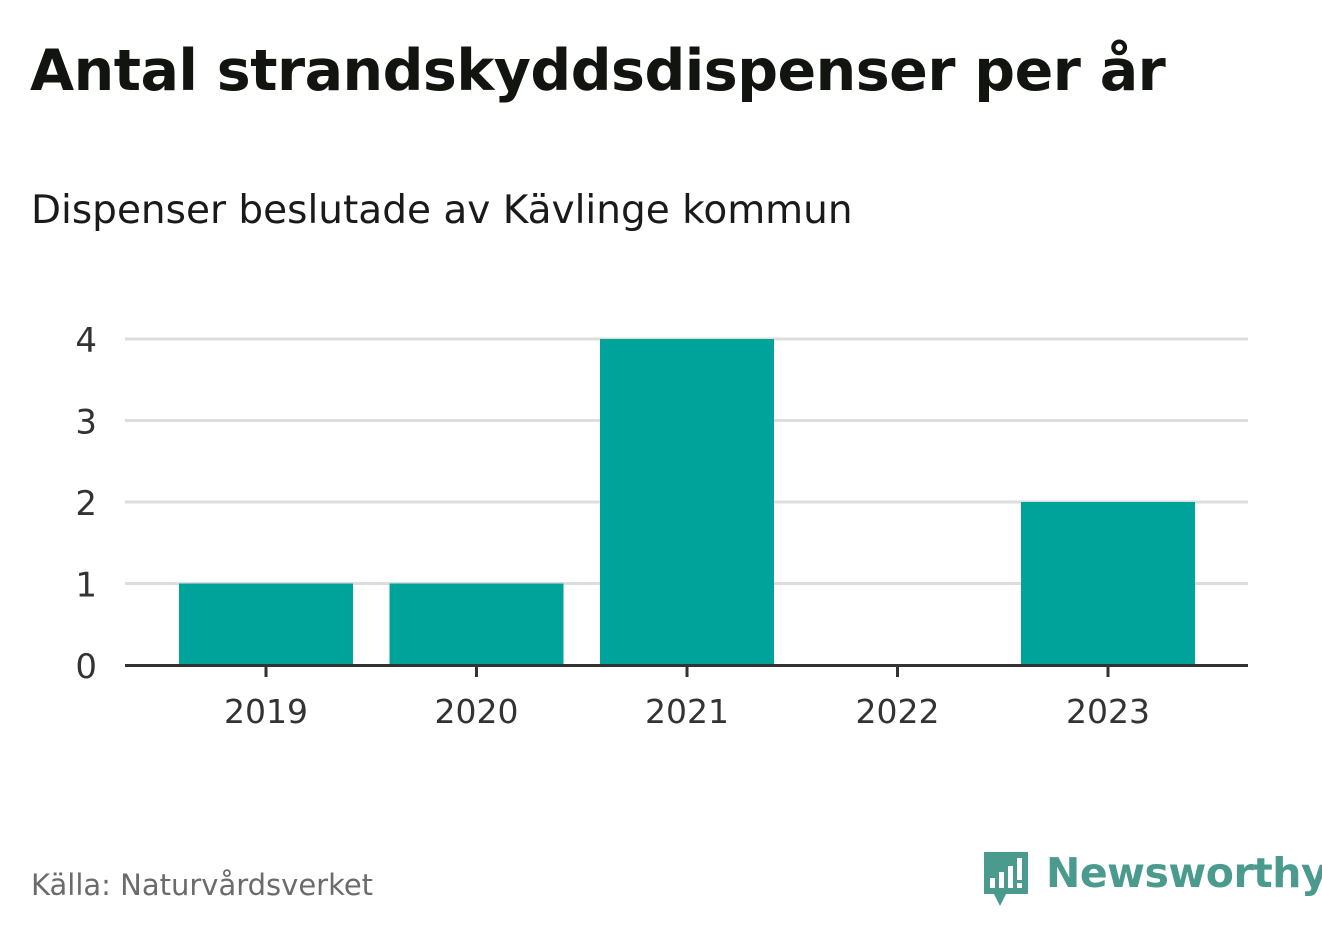 The width and height of the screenshot is (1322, 939). What do you see at coordinates (1108, 583) in the screenshot?
I see `bar-2023` at bounding box center [1108, 583].